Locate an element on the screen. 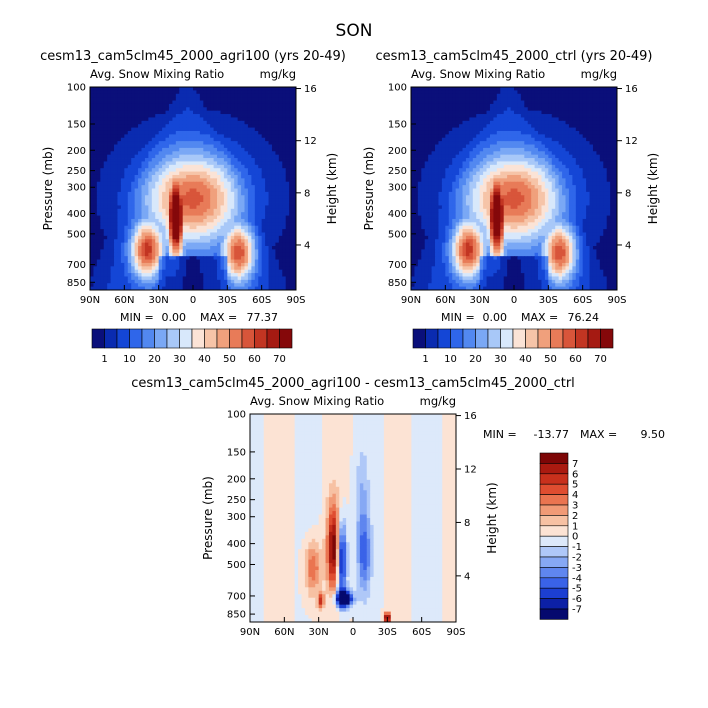  stat-max-label: MAX = is located at coordinates (218, 317).